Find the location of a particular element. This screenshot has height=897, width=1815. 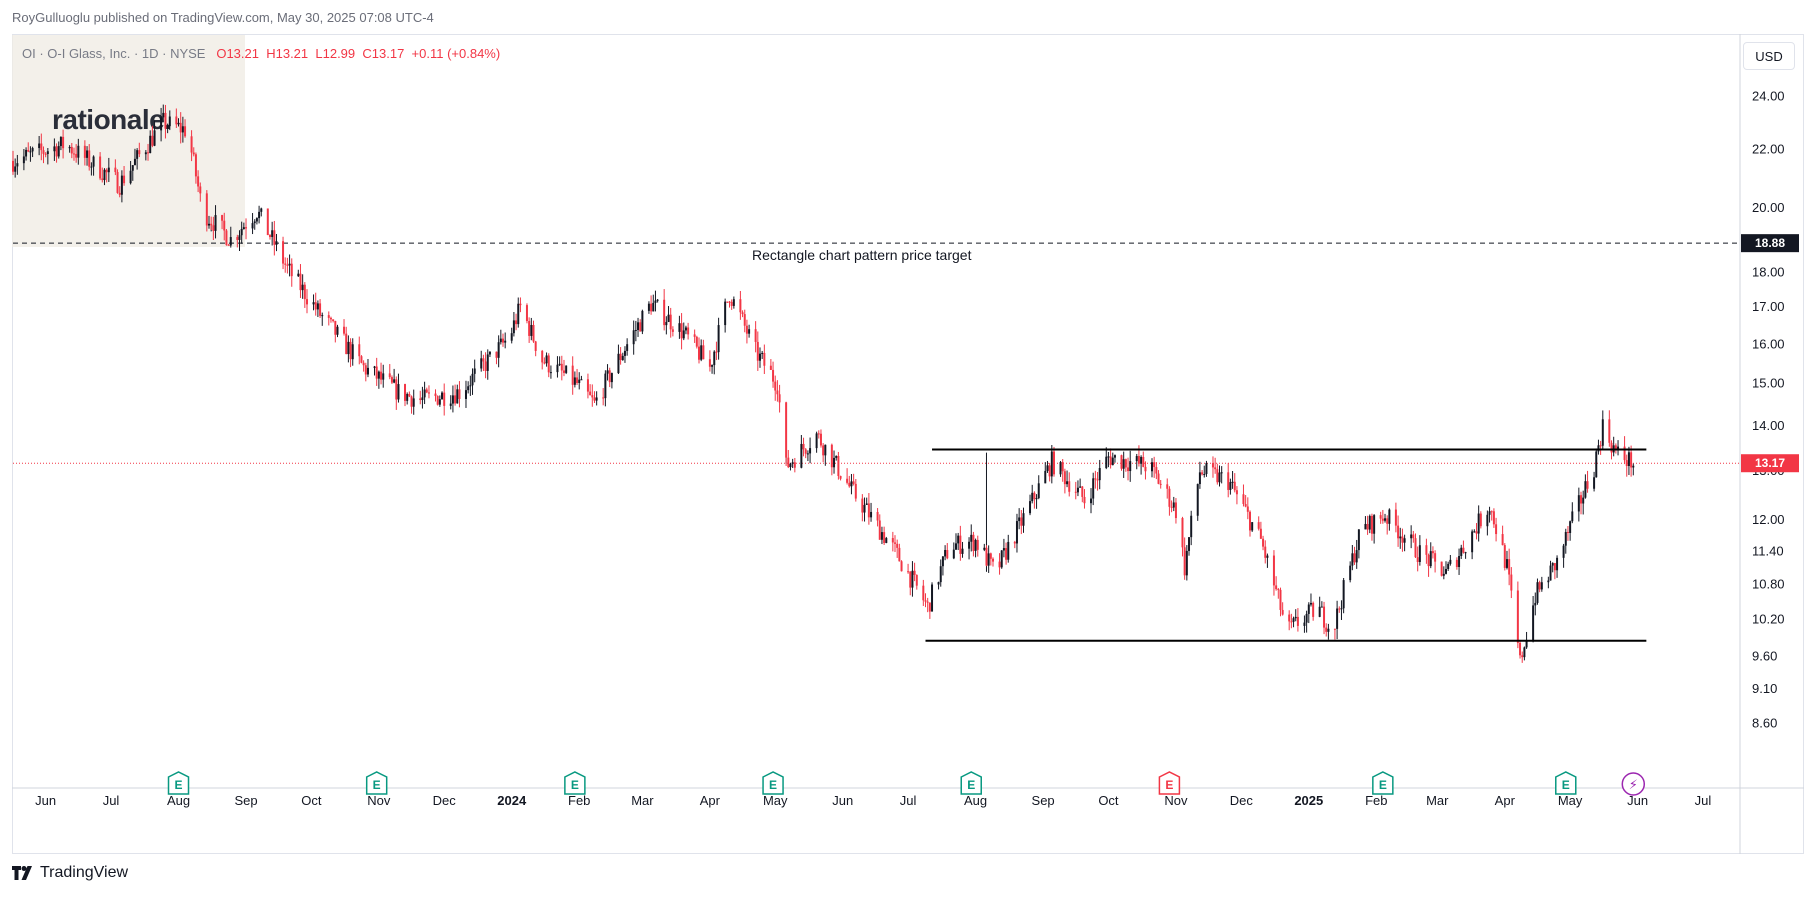

earnings-icon-label: E is located at coordinates (1383, 785).